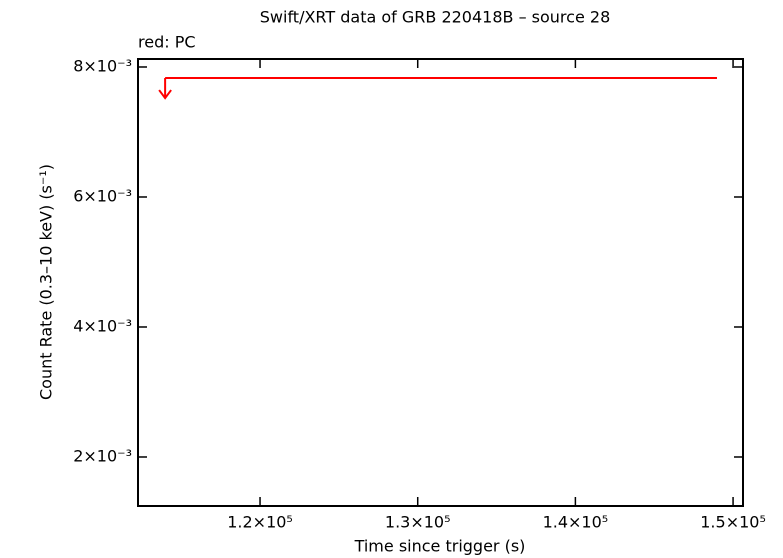 This screenshot has height=558, width=783. I want to click on annotation: red: PC, so click(167, 42).